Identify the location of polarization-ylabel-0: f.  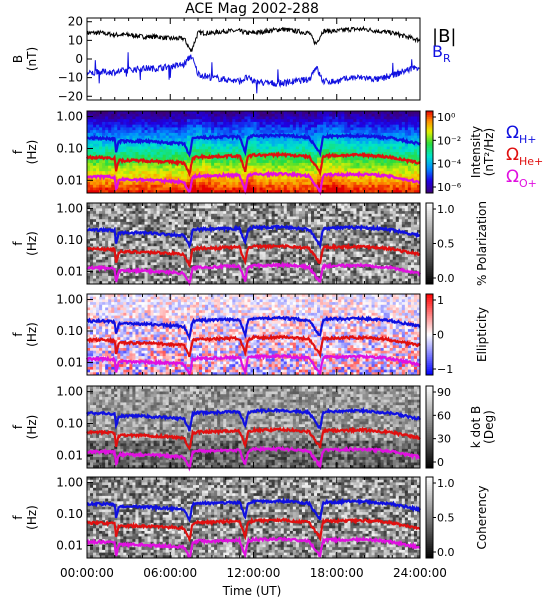
(18, 243).